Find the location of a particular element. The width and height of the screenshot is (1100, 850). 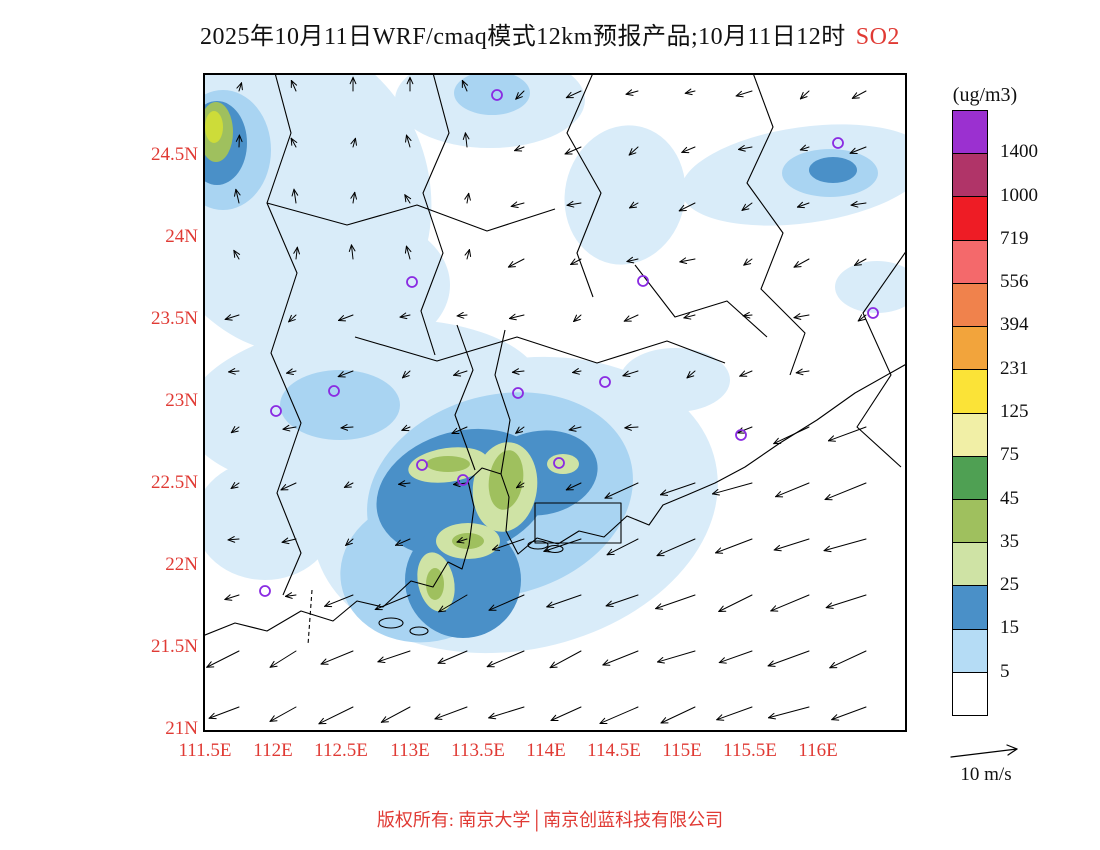

lat-label: 24N is located at coordinates (181, 236).